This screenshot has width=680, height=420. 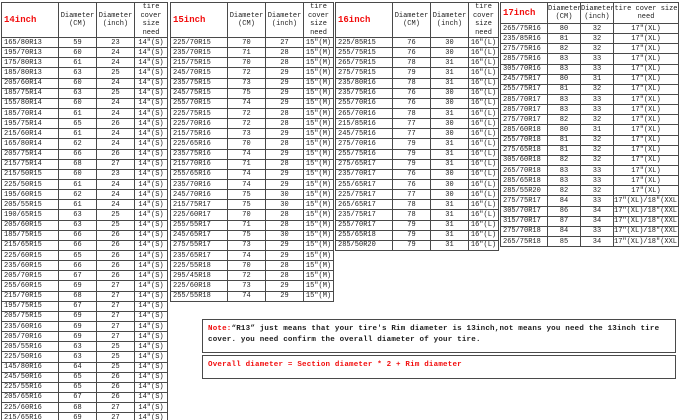 I want to click on diameter-cell: 68, so click(x=77, y=164).